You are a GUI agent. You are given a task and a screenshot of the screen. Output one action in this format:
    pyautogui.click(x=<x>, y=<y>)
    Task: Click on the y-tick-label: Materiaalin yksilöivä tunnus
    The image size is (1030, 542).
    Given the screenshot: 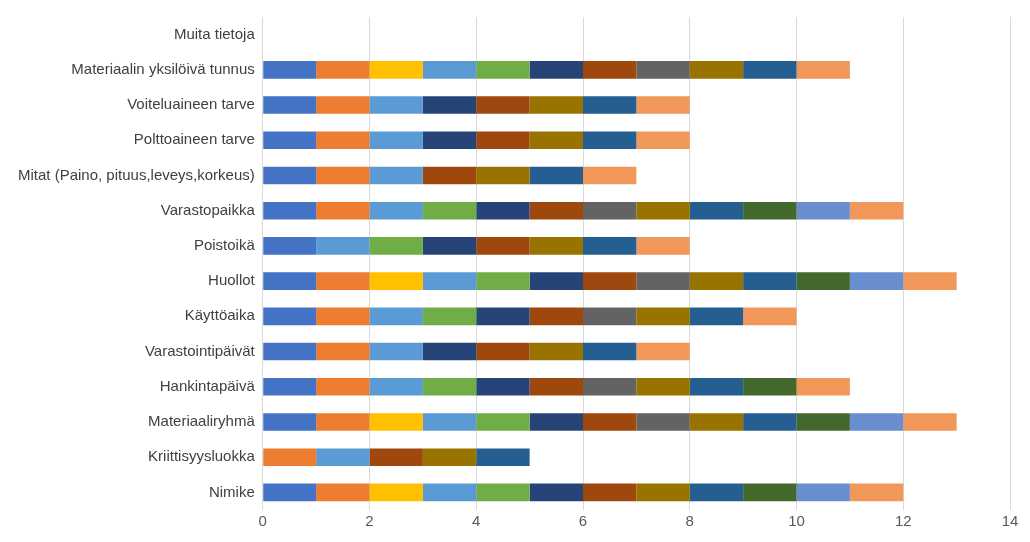 What is the action you would take?
    pyautogui.click(x=163, y=68)
    